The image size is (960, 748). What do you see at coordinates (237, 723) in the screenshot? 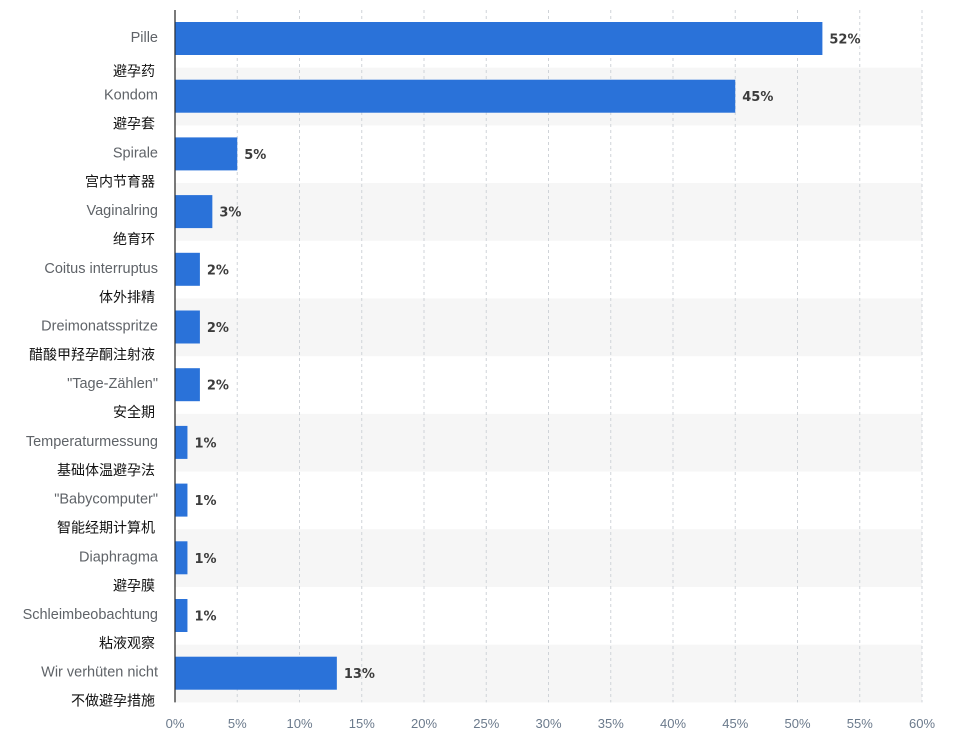
I see `x-tick-label: 5%` at bounding box center [237, 723].